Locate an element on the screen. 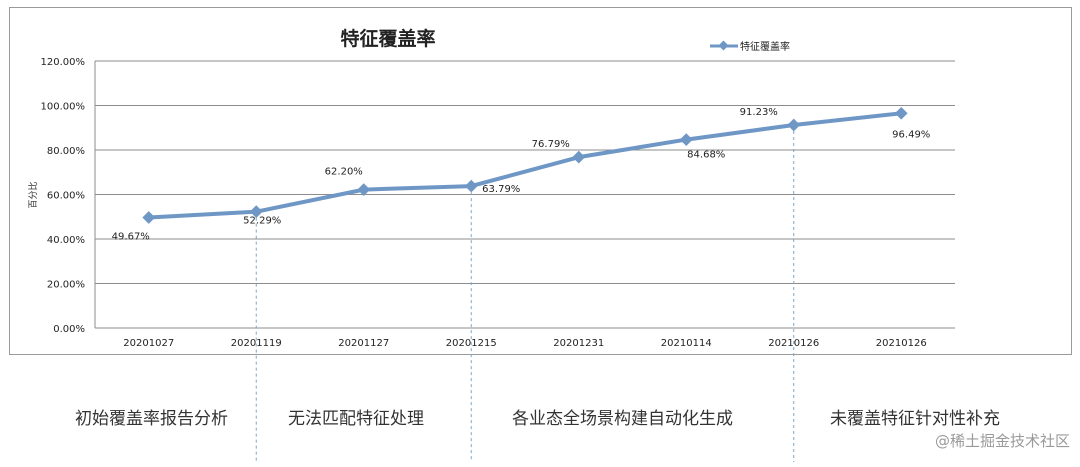 The width and height of the screenshot is (1080, 467). x-tick-label: 20201231 is located at coordinates (578, 343).